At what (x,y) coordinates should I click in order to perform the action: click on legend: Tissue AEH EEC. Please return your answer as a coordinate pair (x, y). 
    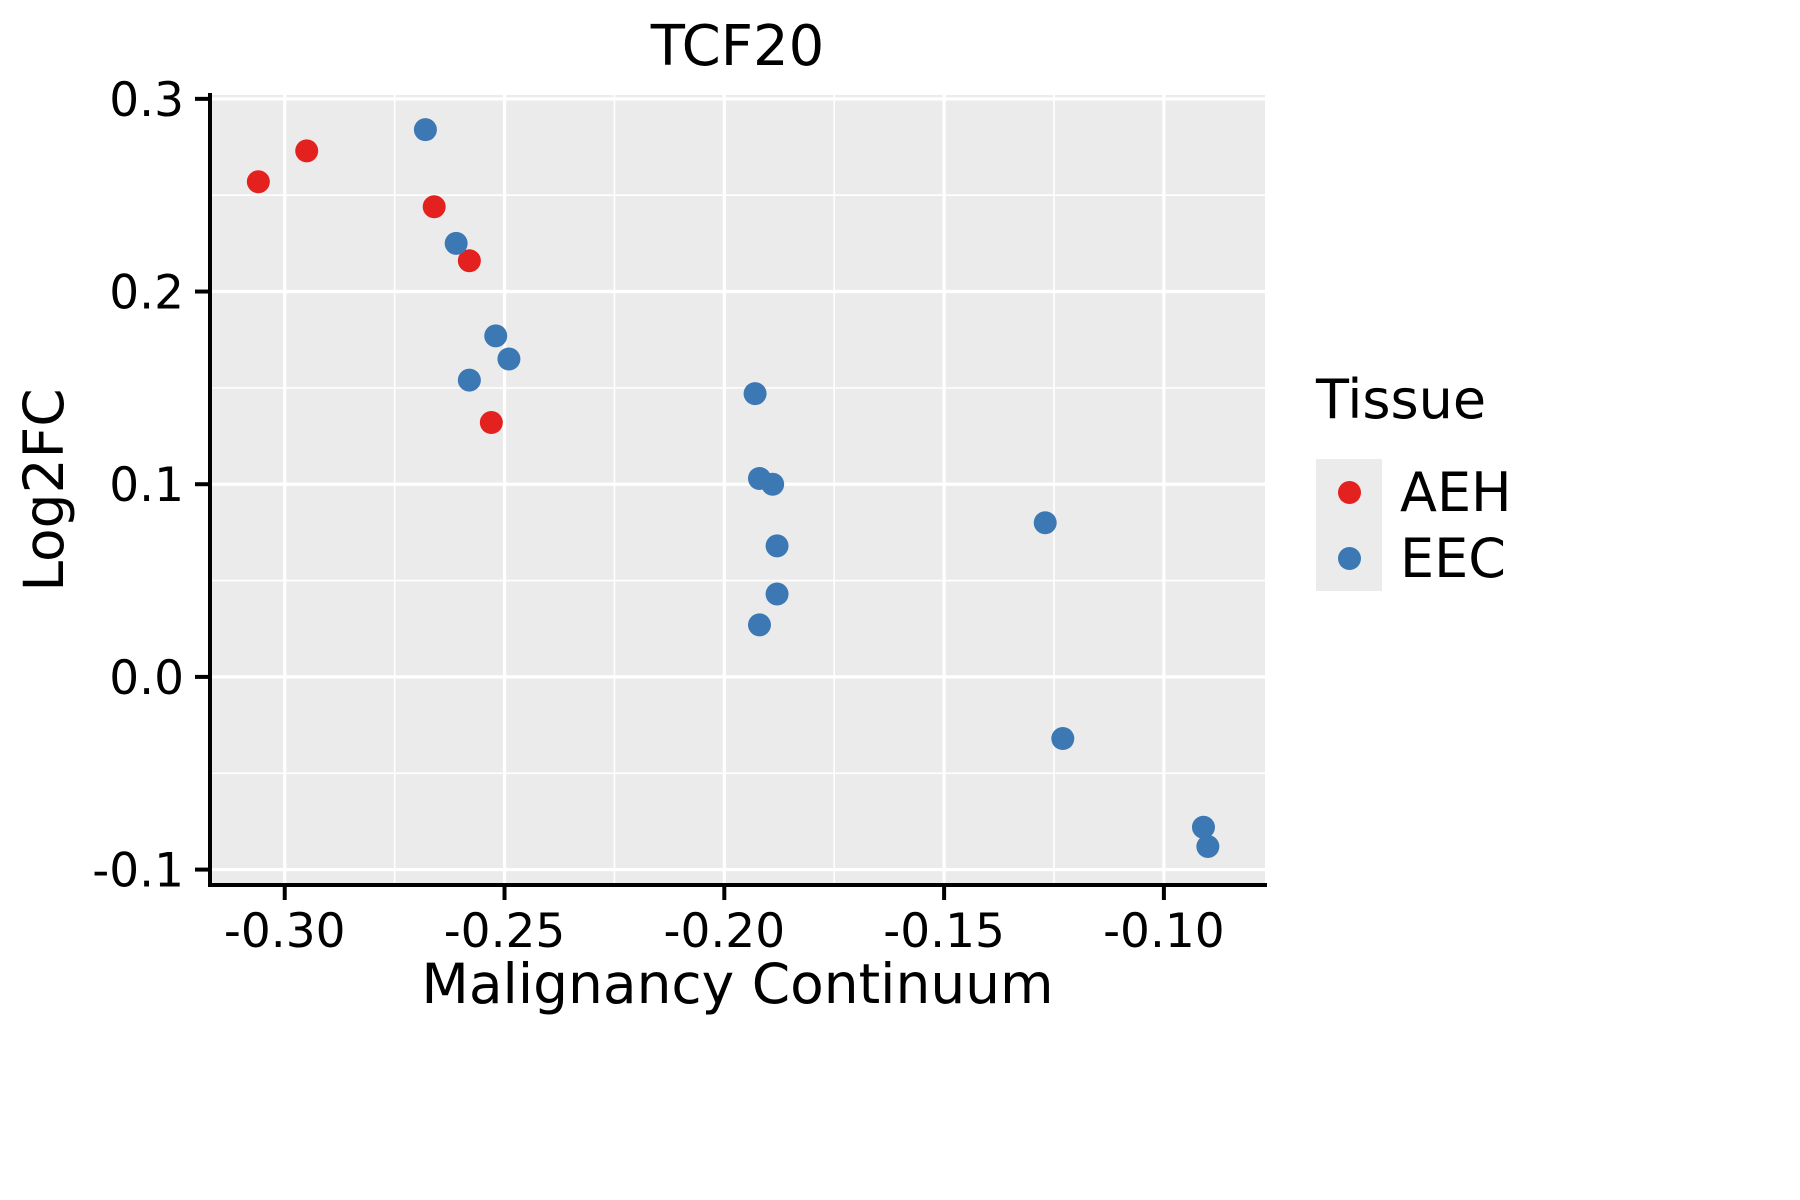
    Looking at the image, I should click on (1414, 479).